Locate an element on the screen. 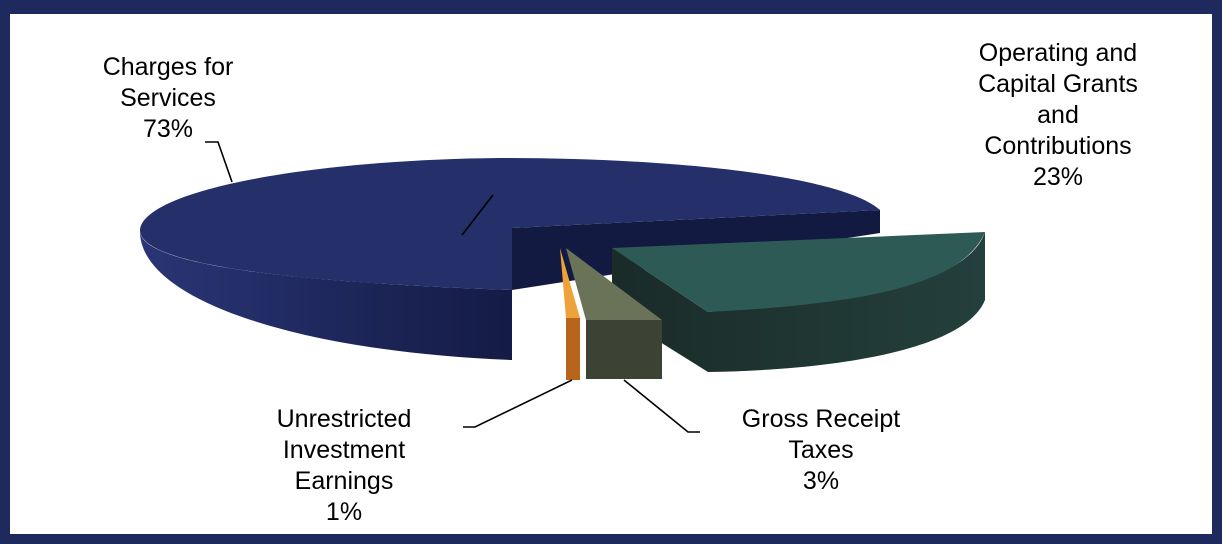 Image resolution: width=1222 pixels, height=544 pixels. label-gross-receipt-taxes: Gross Receipt Taxes 3% is located at coordinates (821, 450).